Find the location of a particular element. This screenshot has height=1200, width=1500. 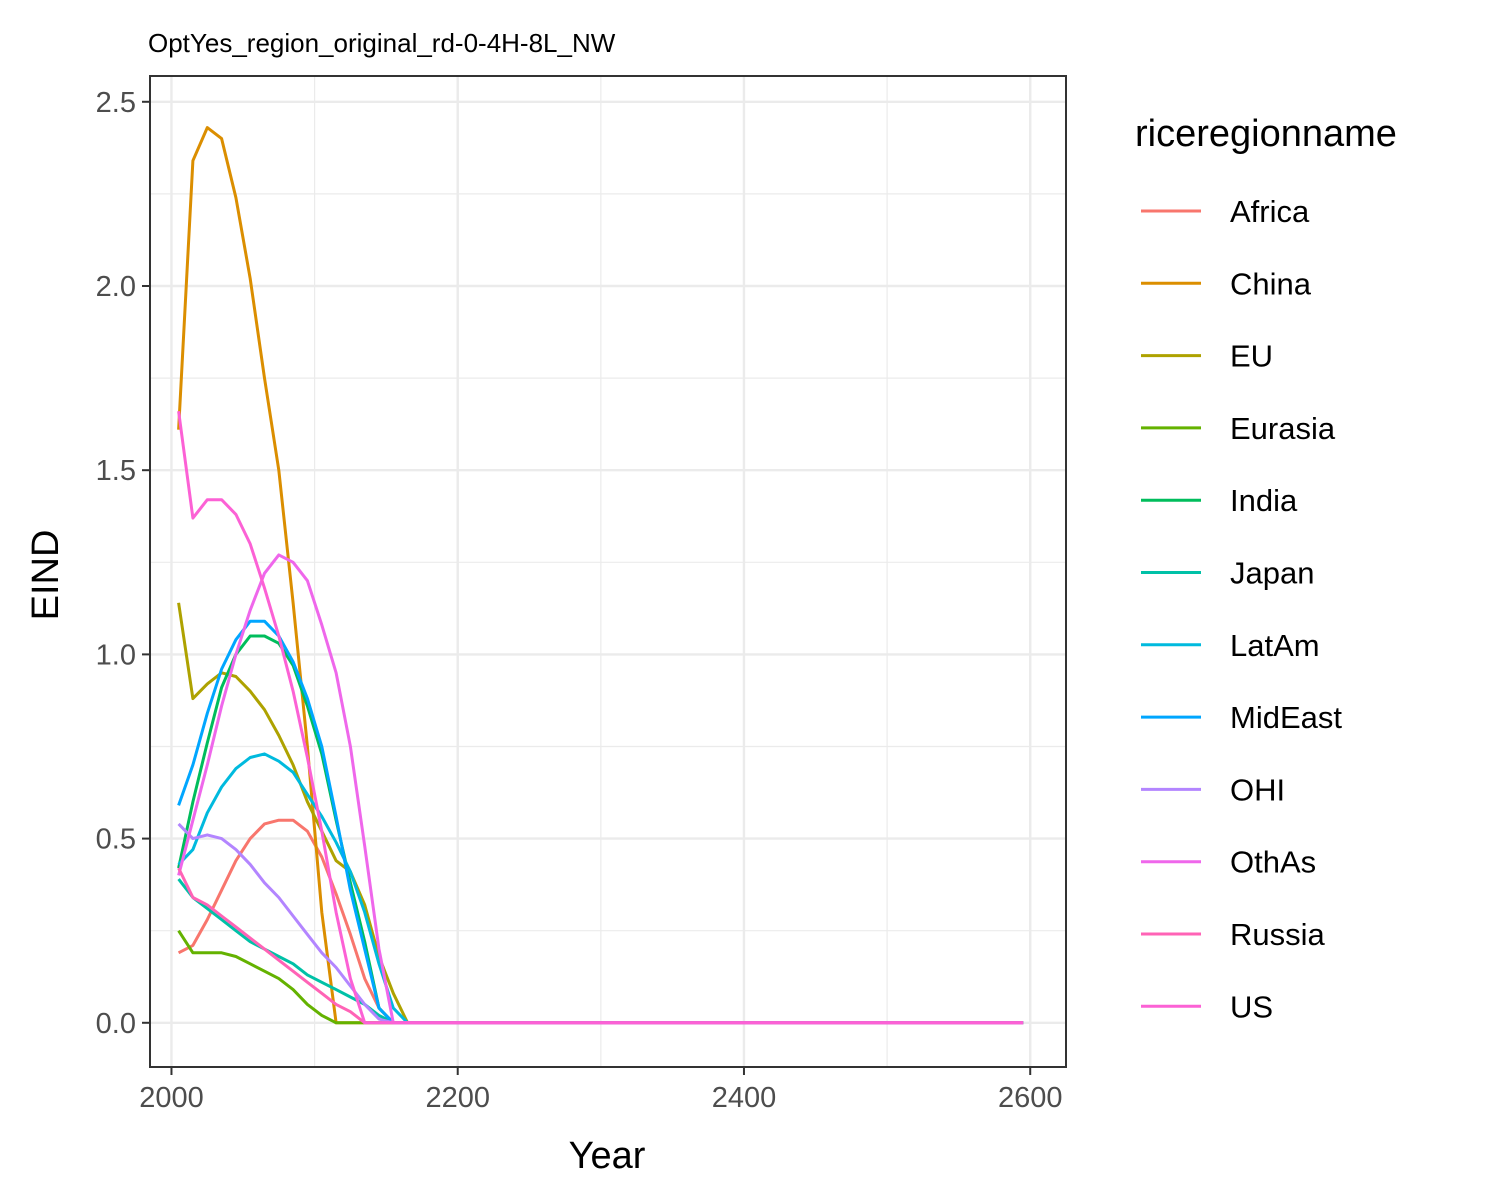

x-axis-title: Year is located at coordinates (607, 1156).